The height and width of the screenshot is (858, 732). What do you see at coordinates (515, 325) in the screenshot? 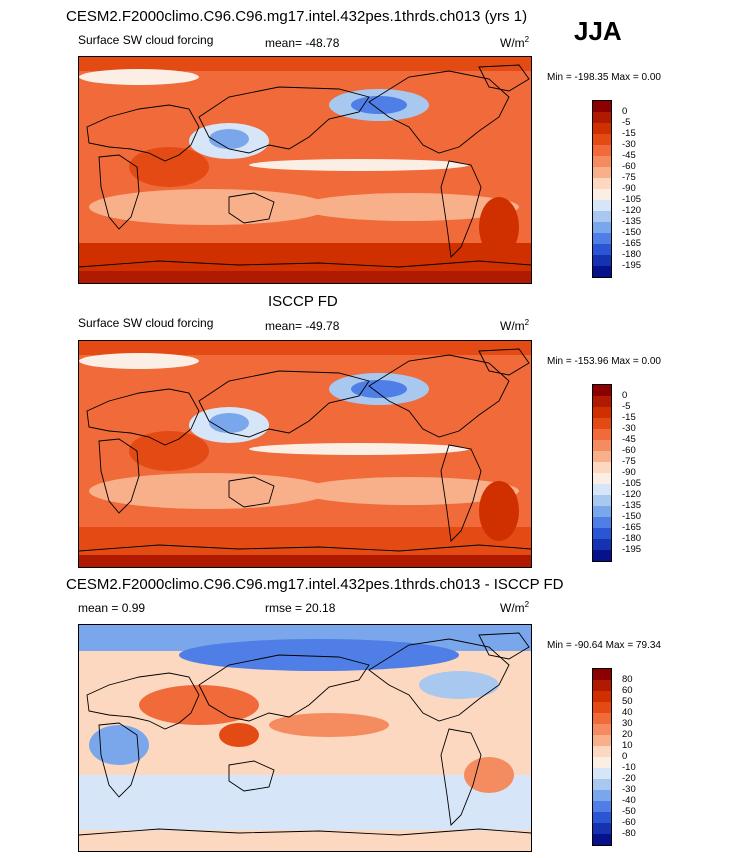
I see `panel-2-units: W/m2` at bounding box center [515, 325].